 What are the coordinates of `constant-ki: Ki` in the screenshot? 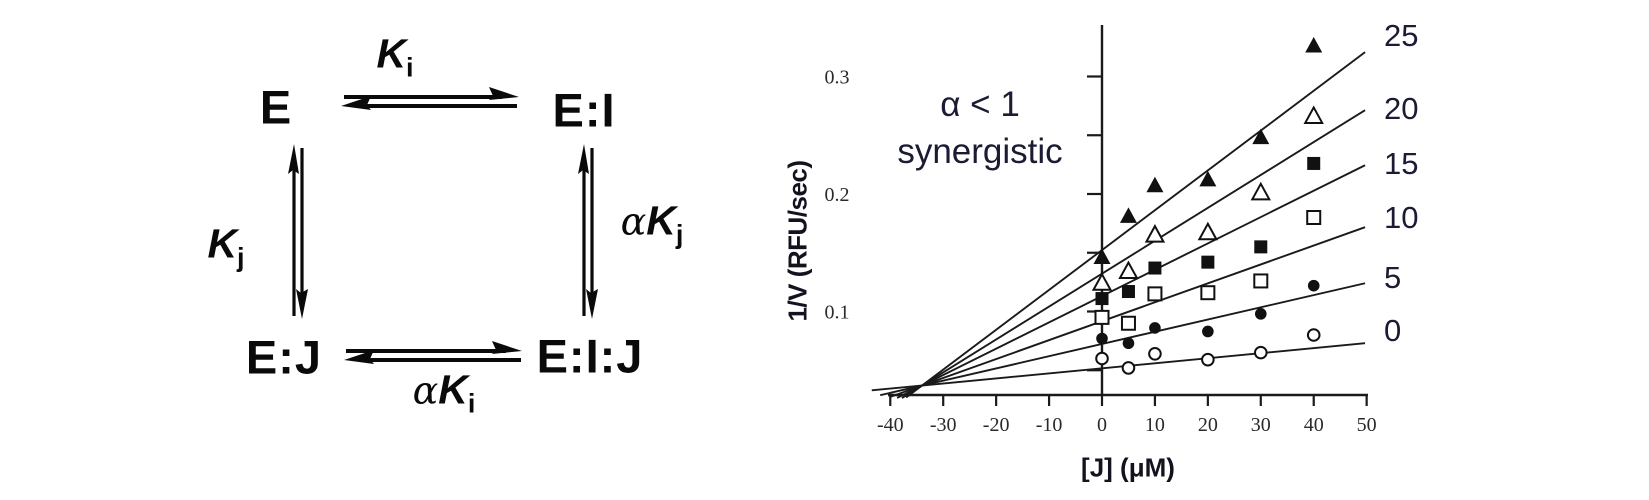 It's located at (395, 56).